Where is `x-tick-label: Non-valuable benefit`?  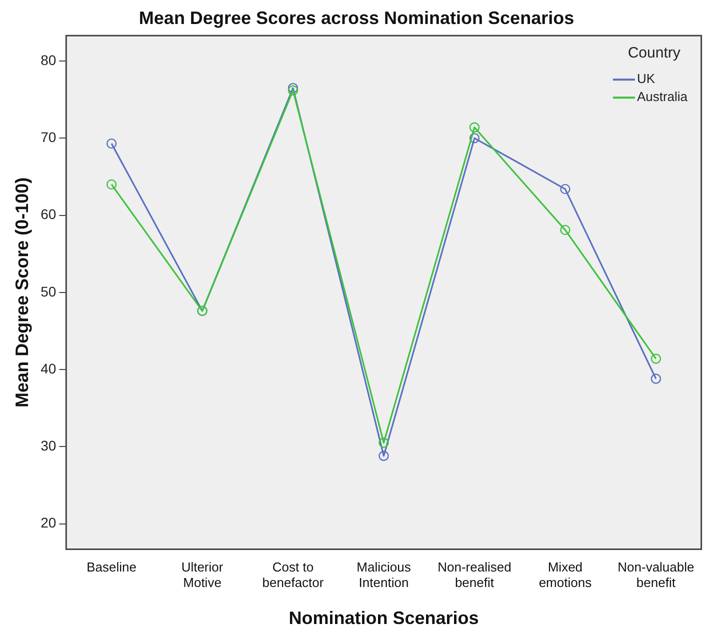
x-tick-label: Non-valuable benefit is located at coordinates (656, 575).